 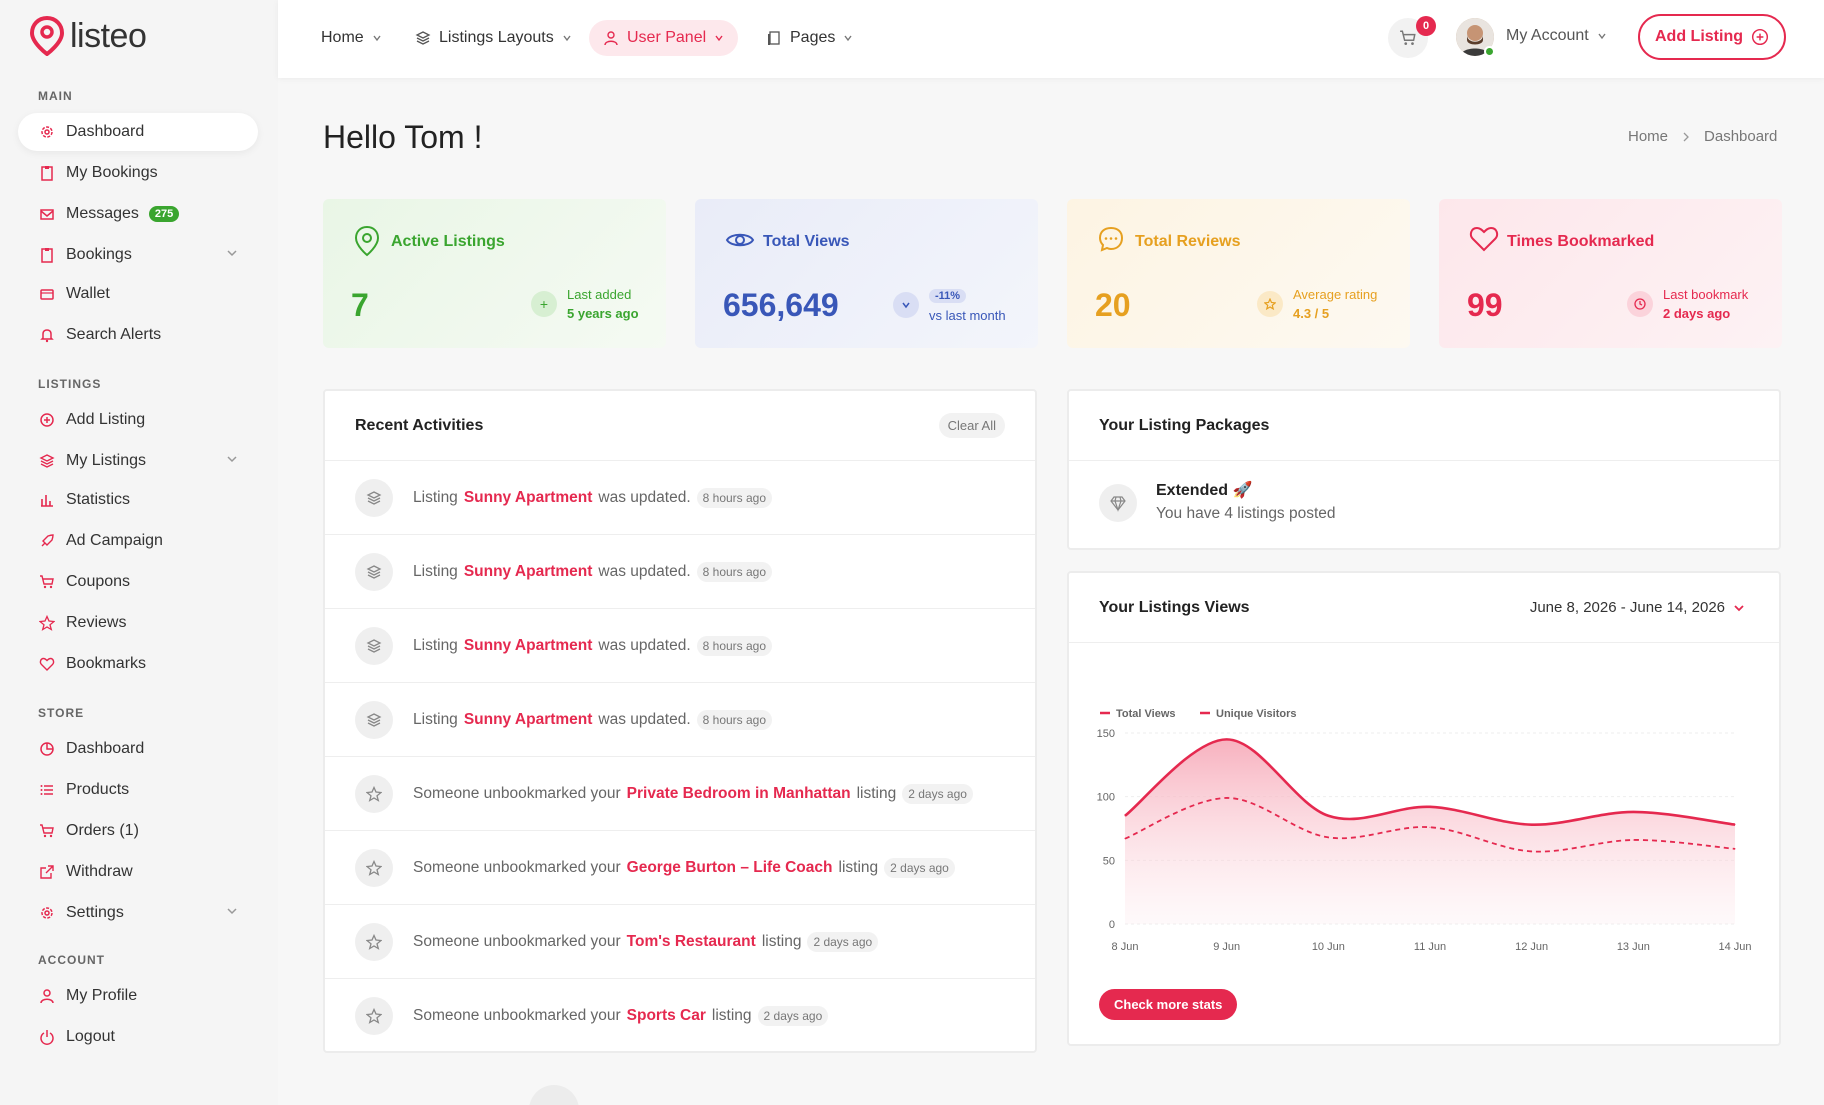 I want to click on card-title: Recent Activities, so click(x=419, y=425).